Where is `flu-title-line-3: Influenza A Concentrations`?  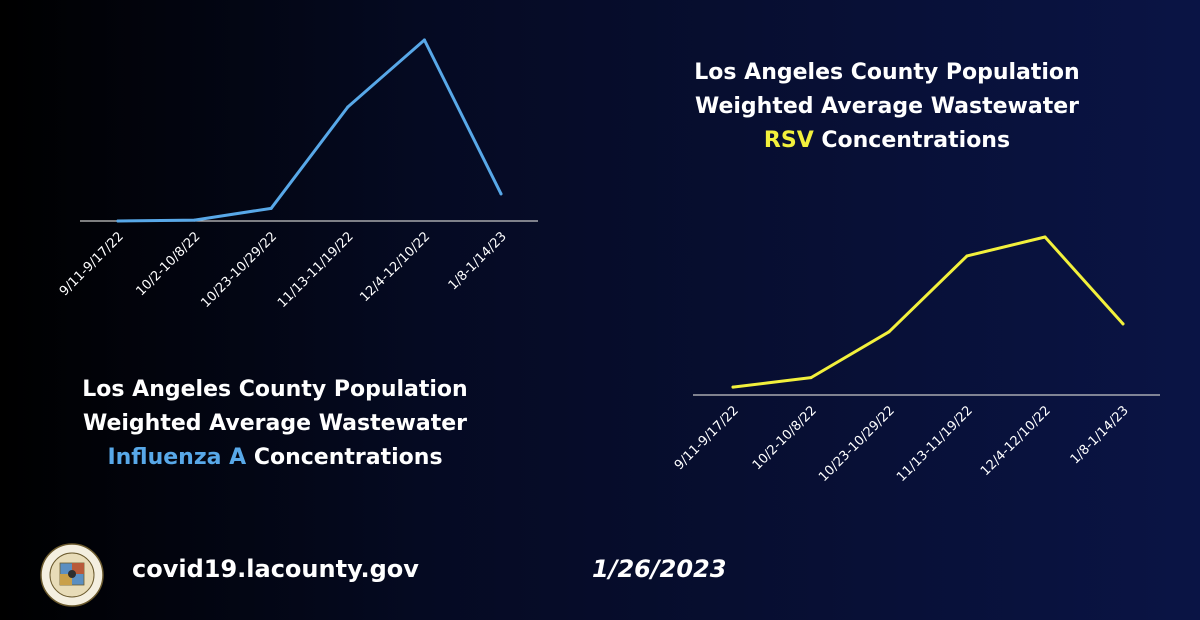 flu-title-line-3: Influenza A Concentrations is located at coordinates (275, 458).